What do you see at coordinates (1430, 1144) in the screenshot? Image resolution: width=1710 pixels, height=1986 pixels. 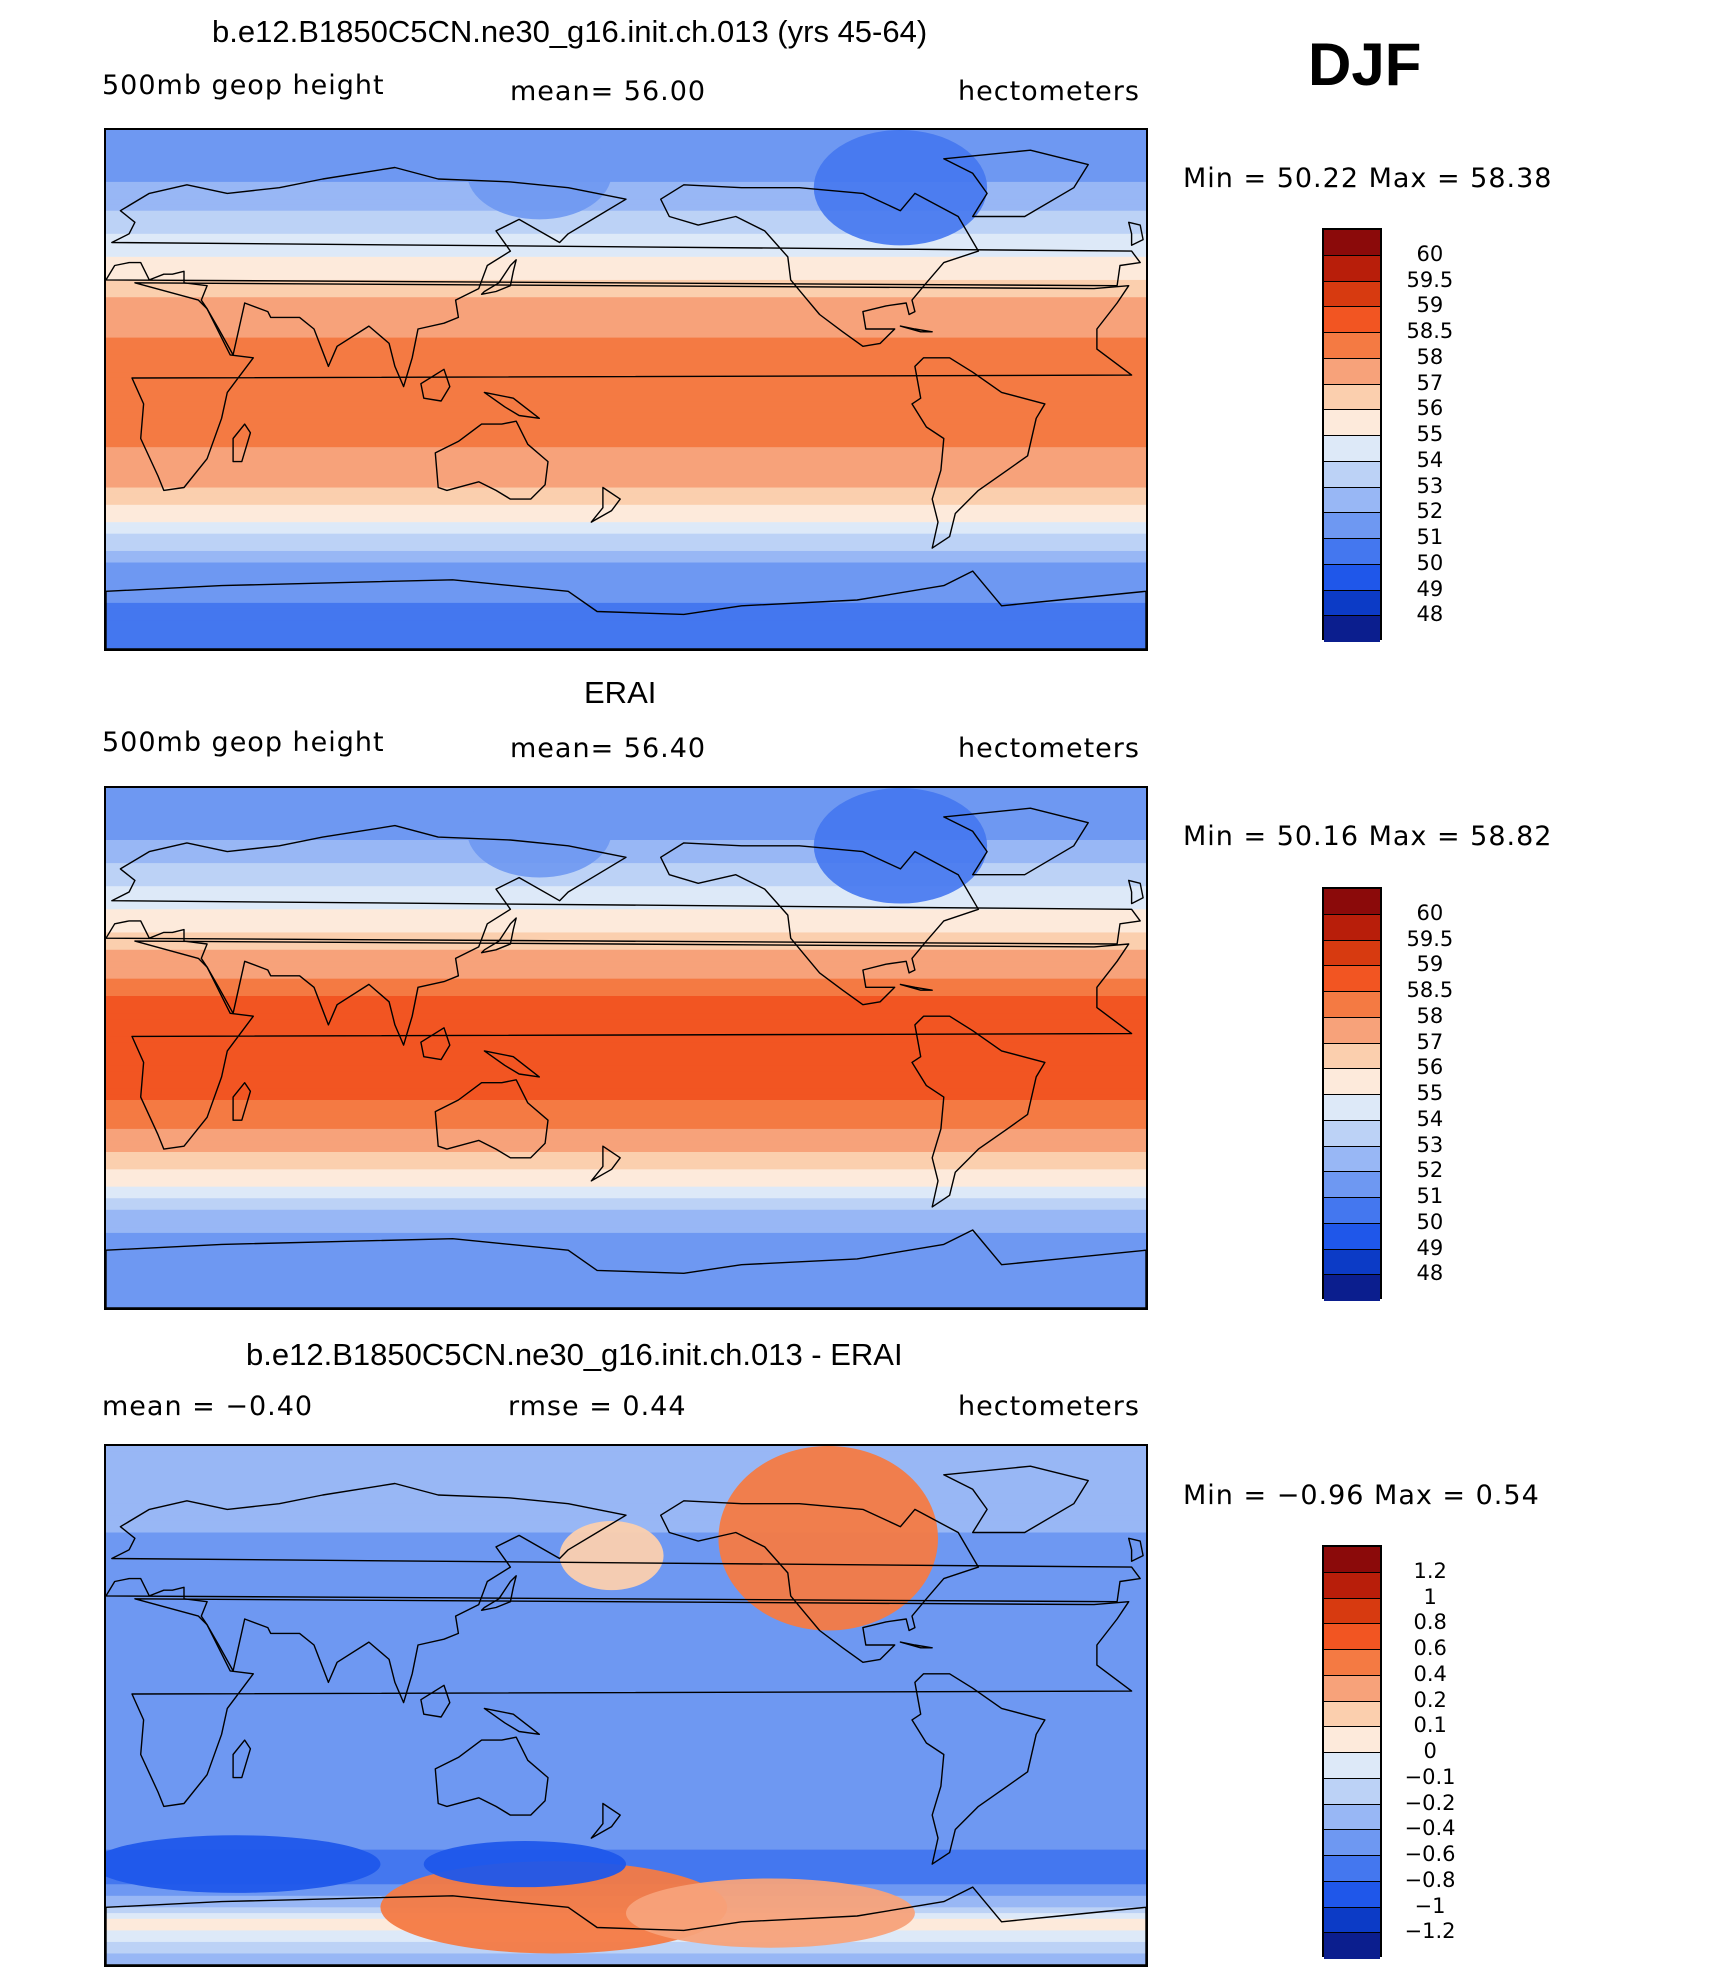 I see `colorbar-label: 53` at bounding box center [1430, 1144].